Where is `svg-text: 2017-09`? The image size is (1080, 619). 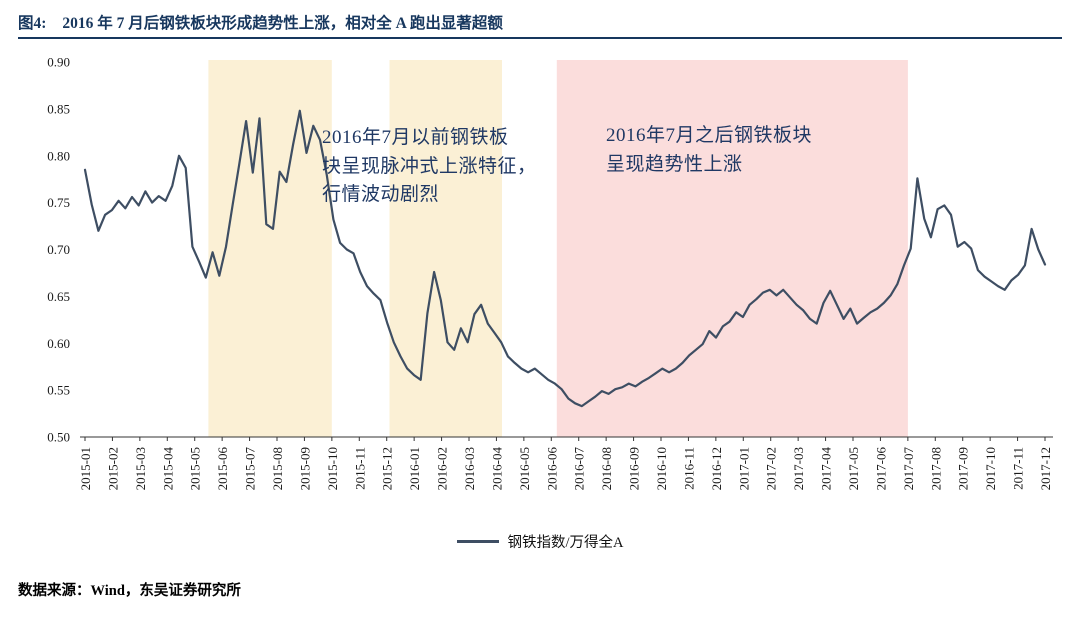
svg-text: 2017-09 is located at coordinates (963, 468).